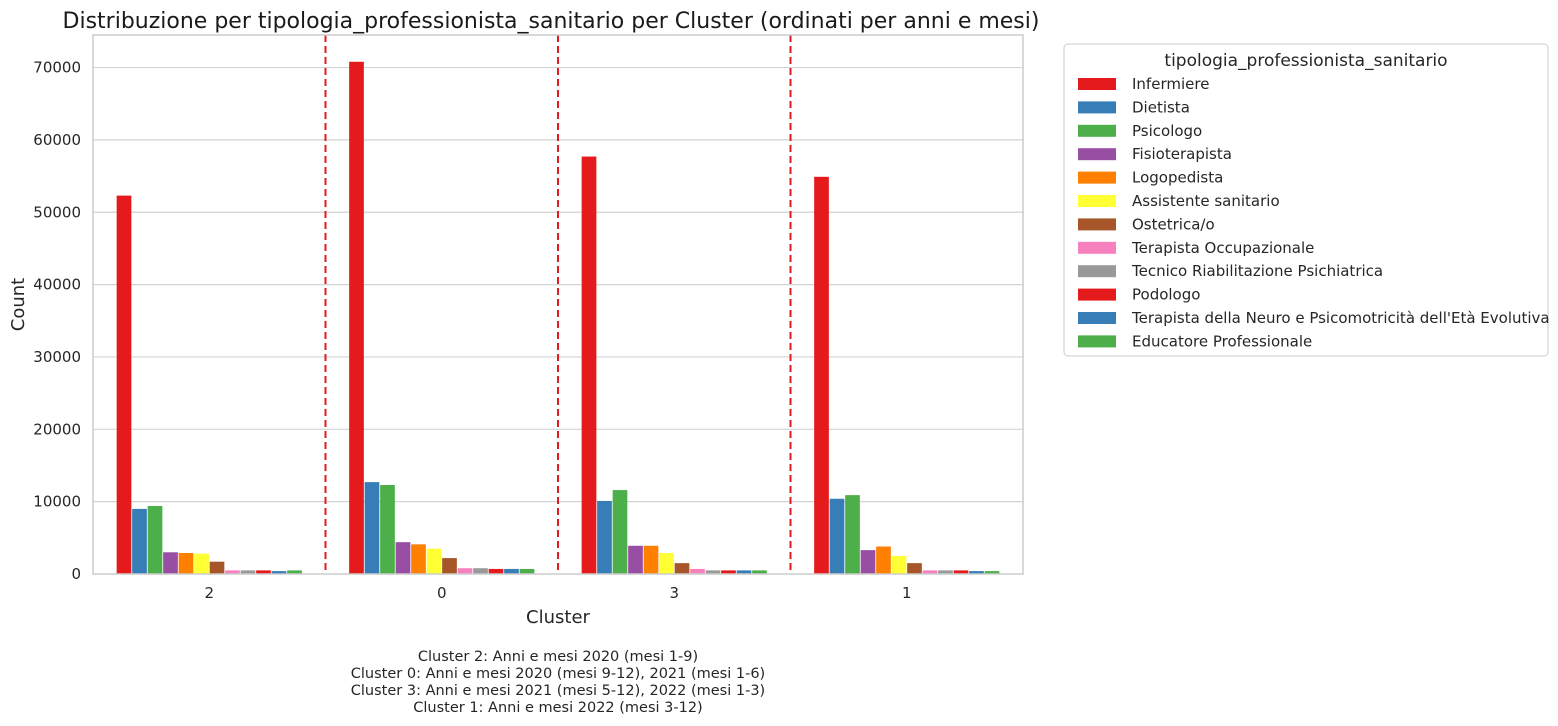  What do you see at coordinates (442, 593) in the screenshot?
I see `x-tick-label: 0` at bounding box center [442, 593].